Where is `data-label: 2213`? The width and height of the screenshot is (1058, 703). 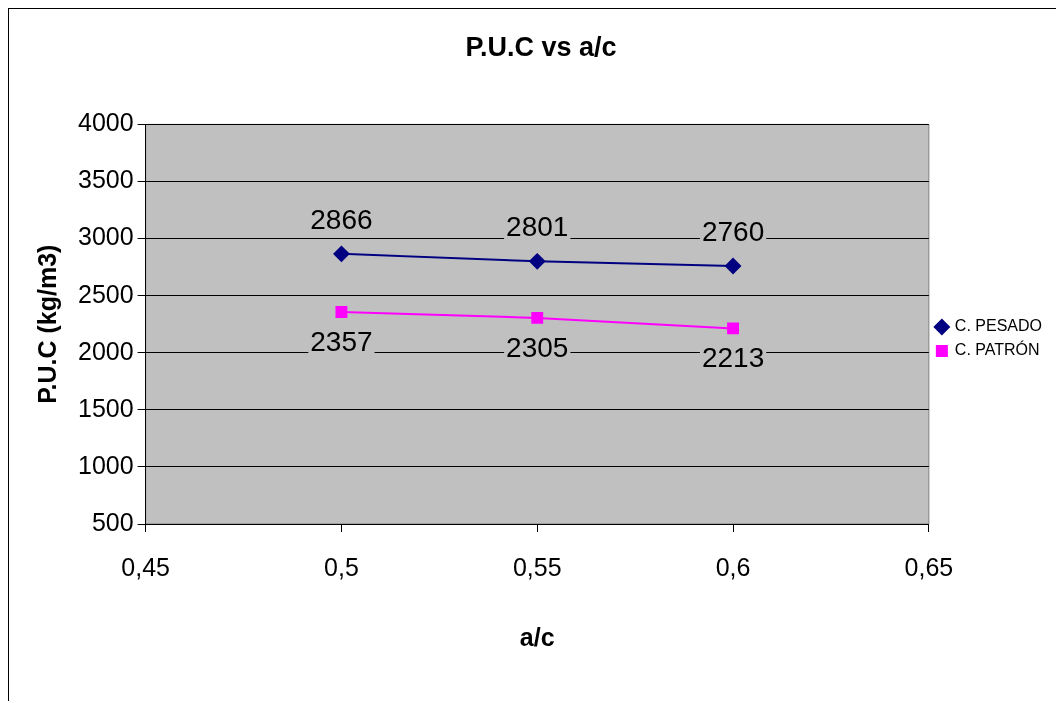
data-label: 2213 is located at coordinates (733, 358).